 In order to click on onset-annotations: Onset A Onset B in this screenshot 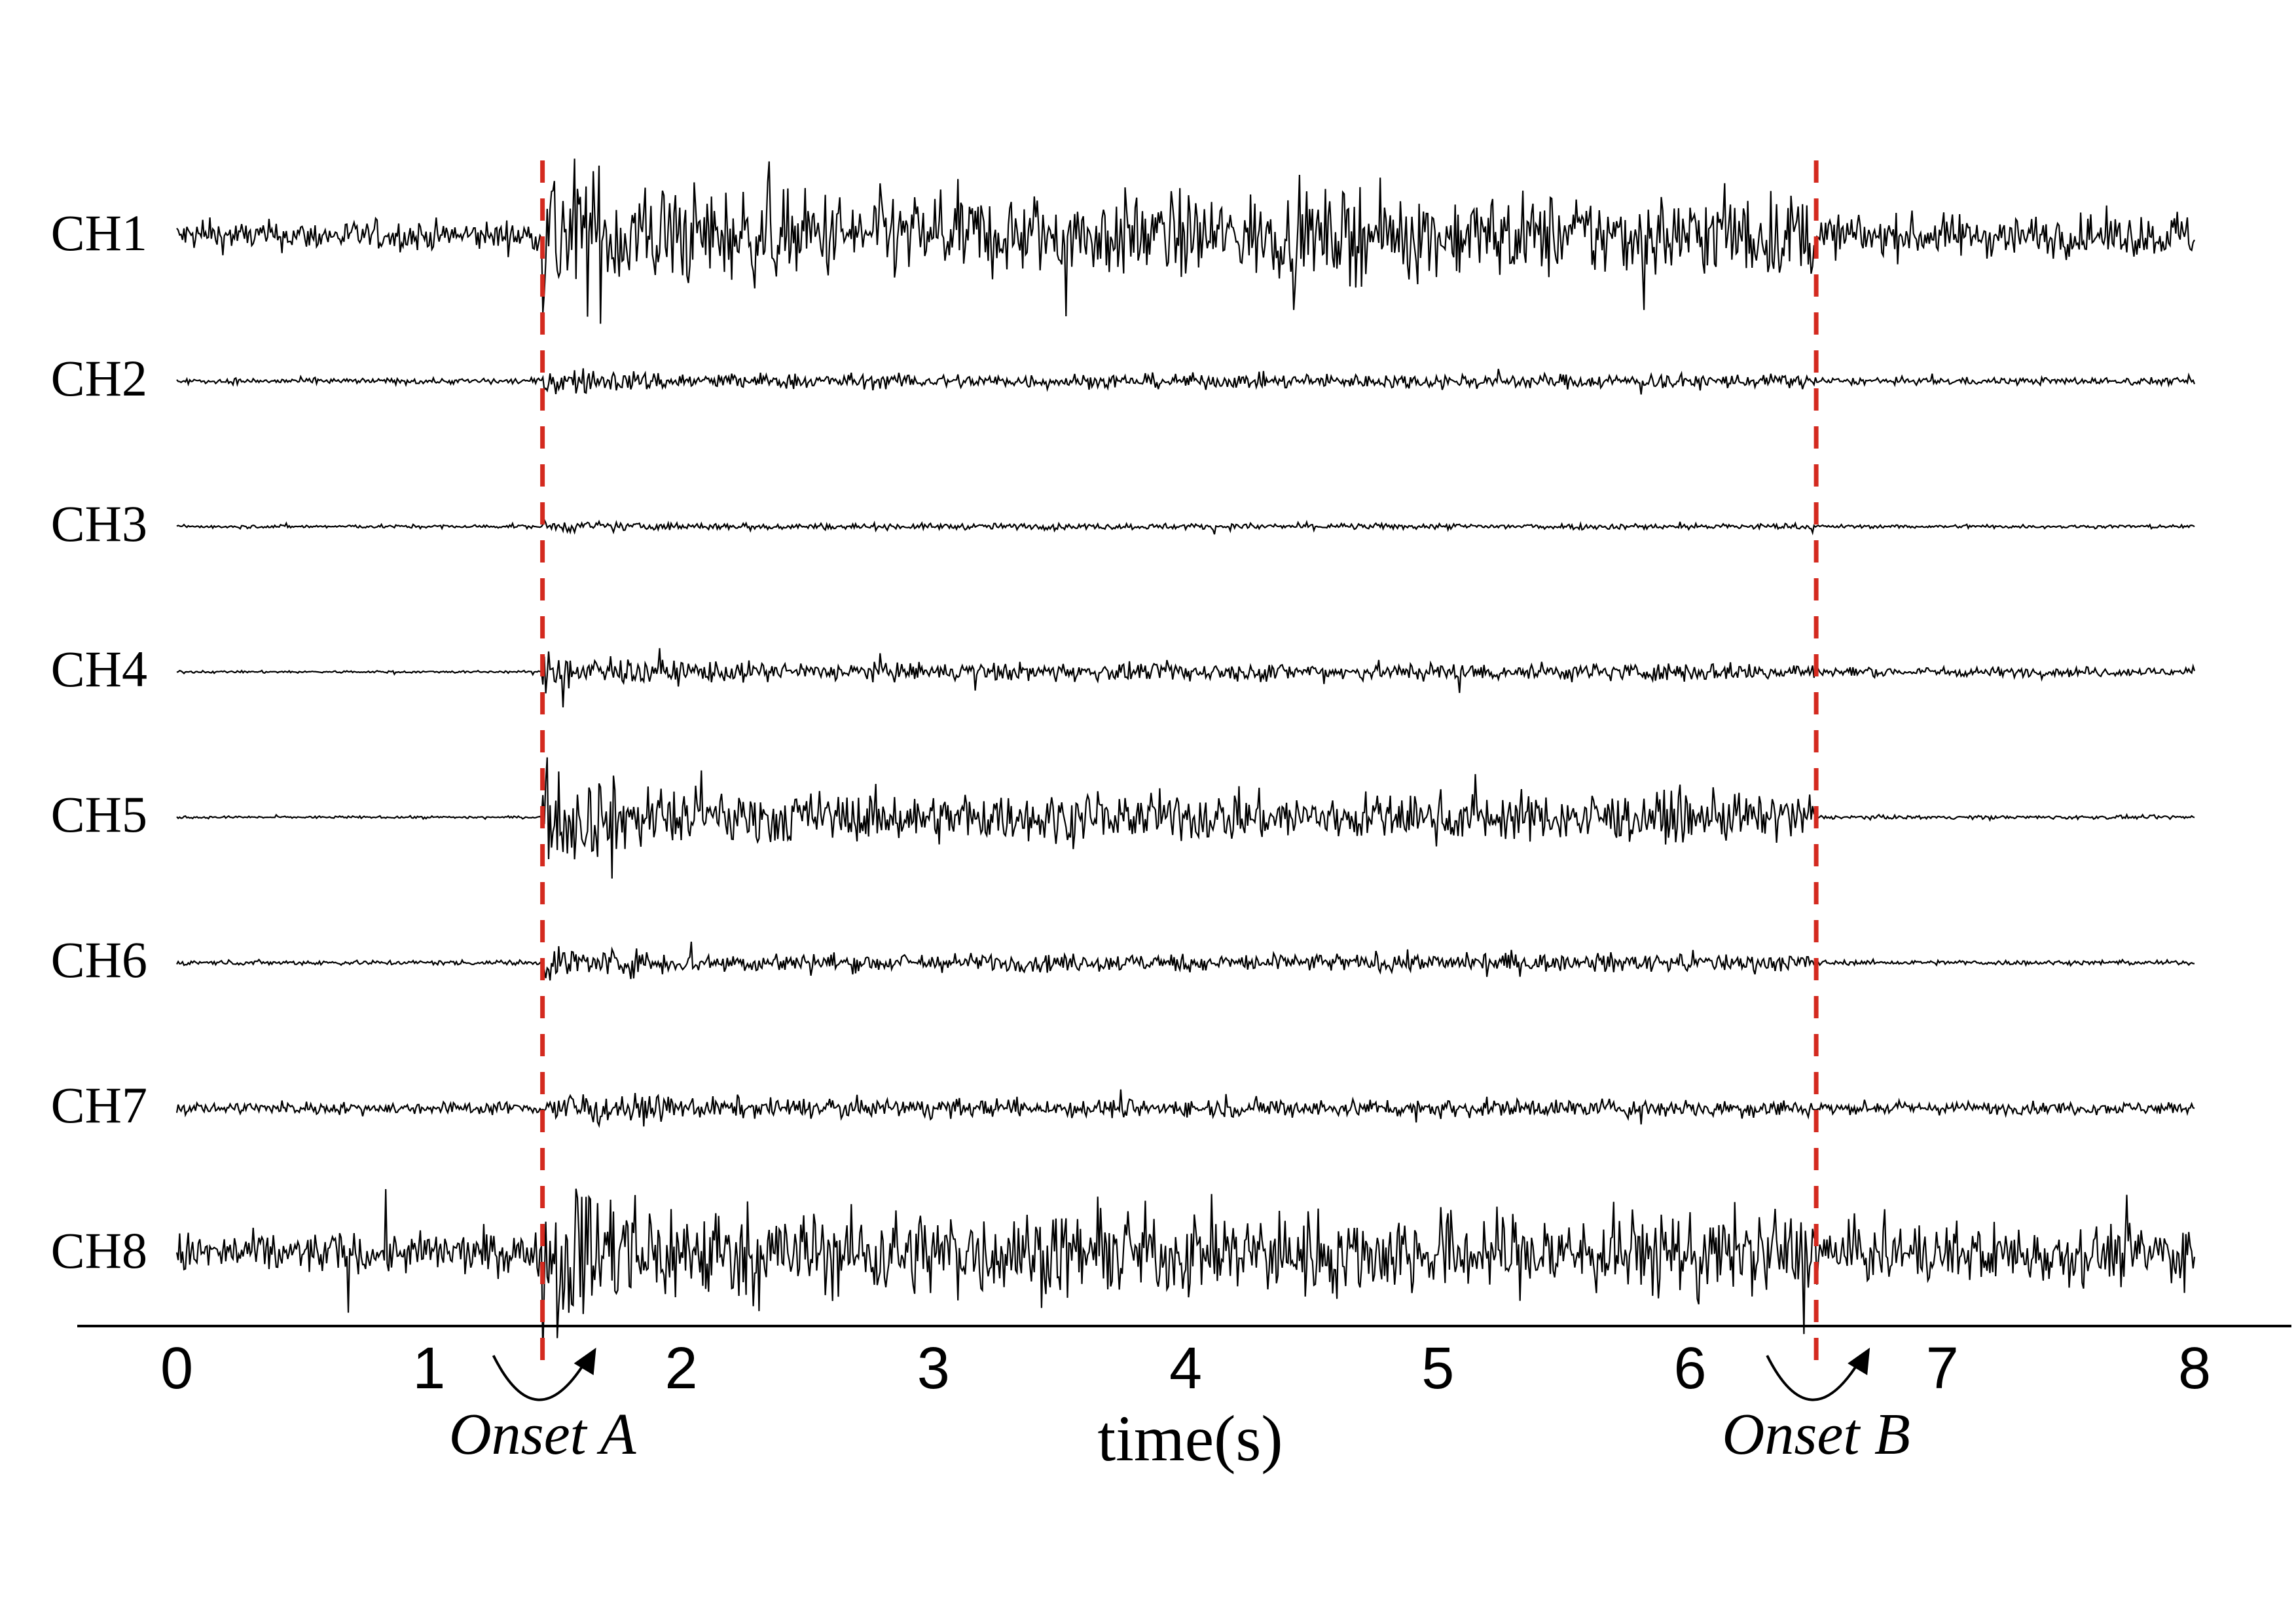, I will do `click(1179, 1407)`.